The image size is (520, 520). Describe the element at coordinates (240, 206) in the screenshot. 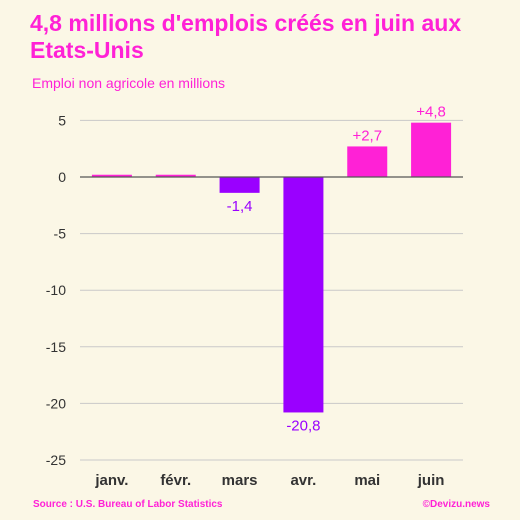

I see `data-label: -1,4` at that location.